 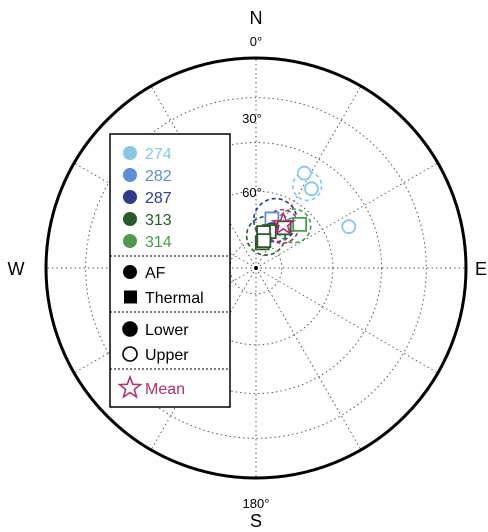 What do you see at coordinates (158, 176) in the screenshot?
I see `legend-site-label: 282` at bounding box center [158, 176].